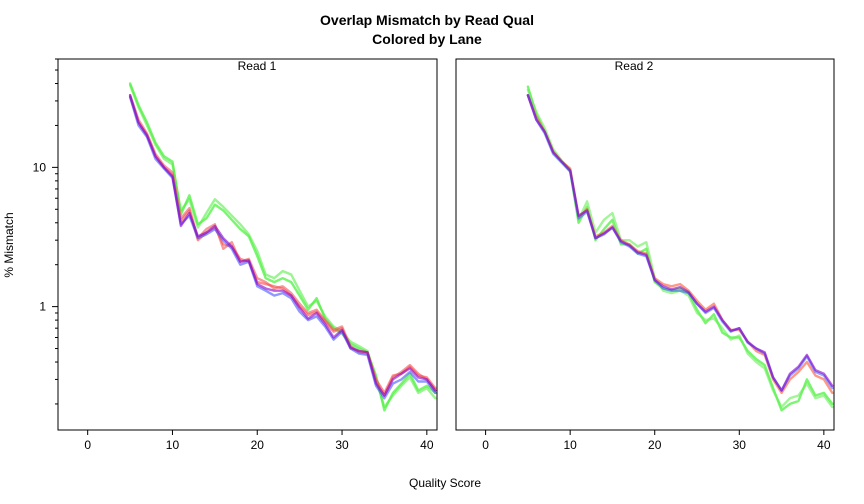  What do you see at coordinates (45, 231) in the screenshot?
I see `panel-read-1-y-axis: 1 10` at bounding box center [45, 231].